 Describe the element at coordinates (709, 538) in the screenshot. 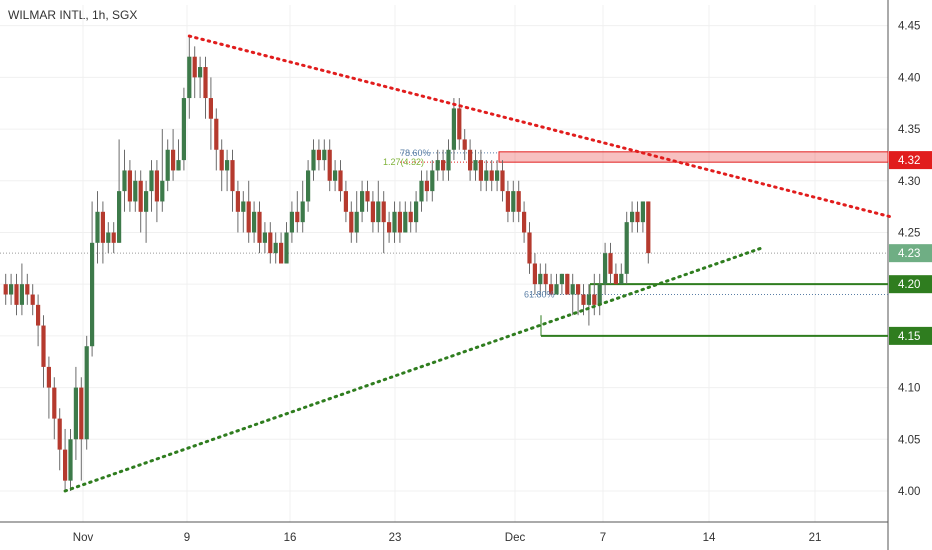

I see `x-tick-label: 14` at that location.